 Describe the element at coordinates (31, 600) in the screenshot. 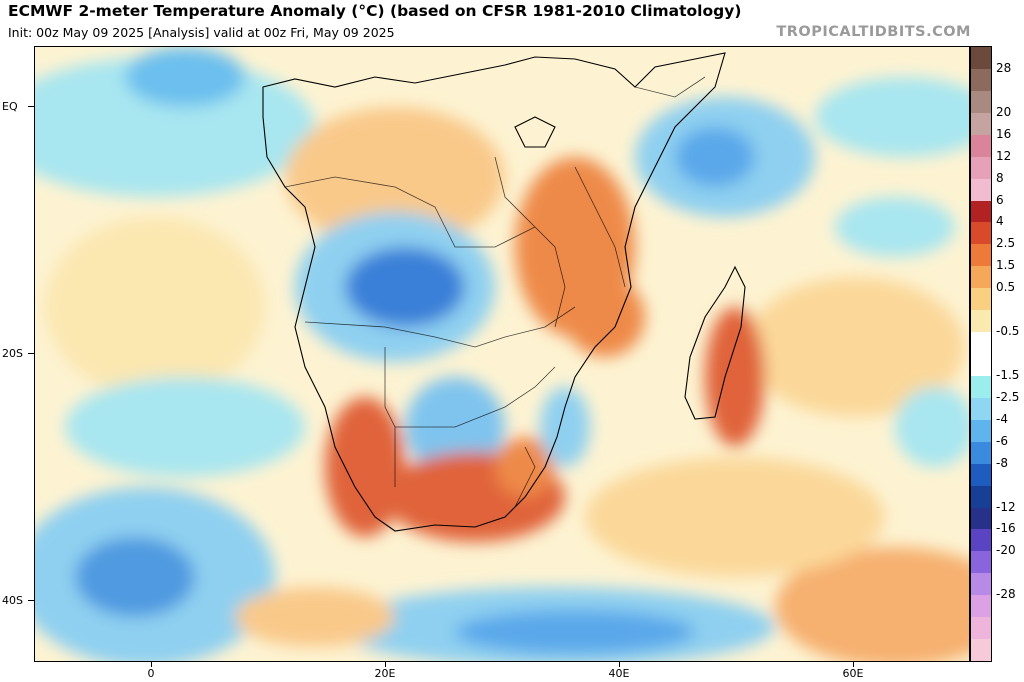

I see `y-tick-40s` at that location.